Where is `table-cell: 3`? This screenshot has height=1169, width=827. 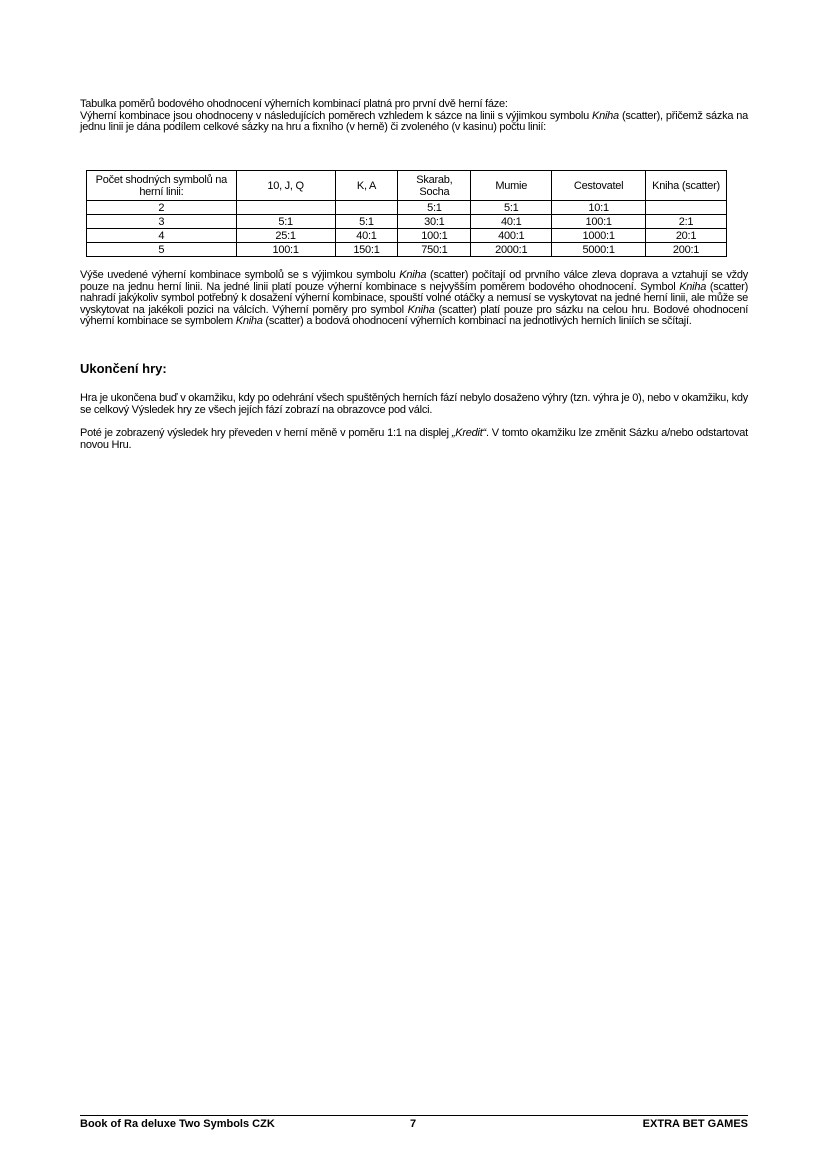
table-cell: 3 is located at coordinates (161, 221).